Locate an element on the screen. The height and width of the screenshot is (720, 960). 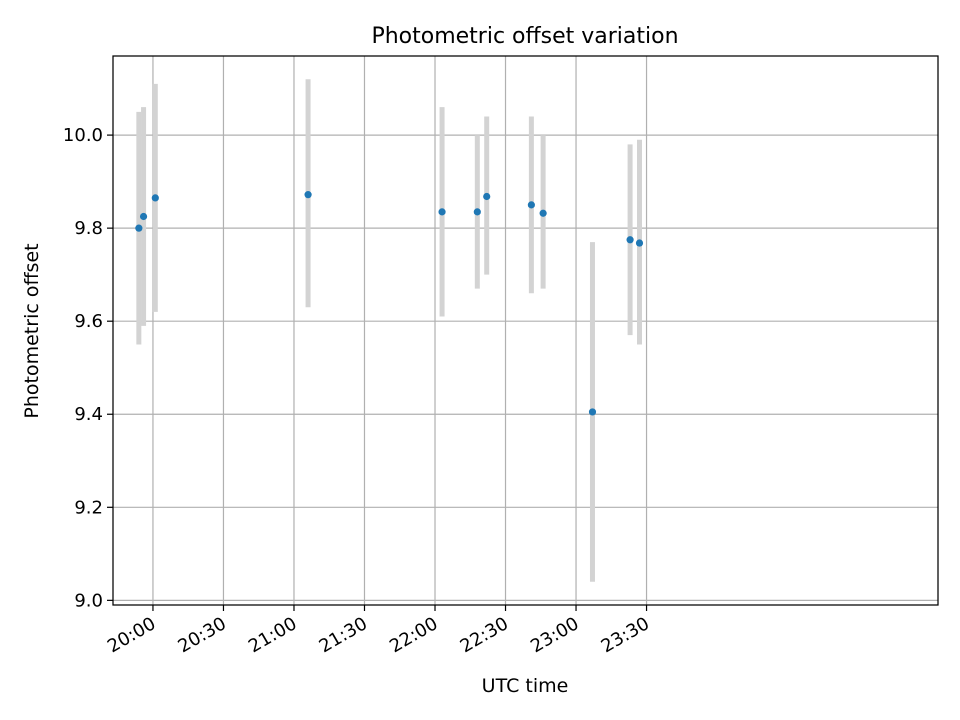
y-tick-label: 10.0 is located at coordinates (83, 135).